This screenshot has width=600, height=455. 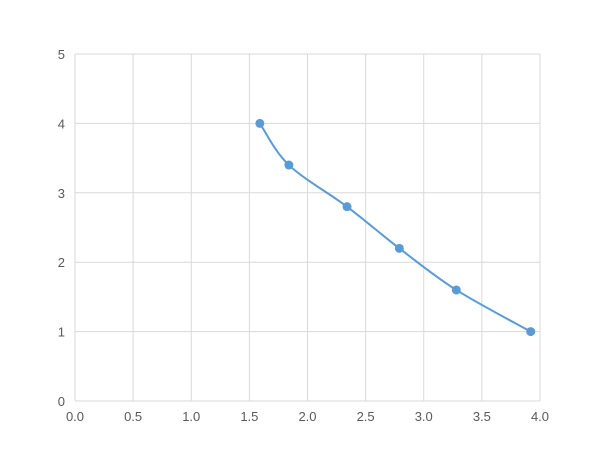 What do you see at coordinates (307, 416) in the screenshot?
I see `x-tick-label: 2.0` at bounding box center [307, 416].